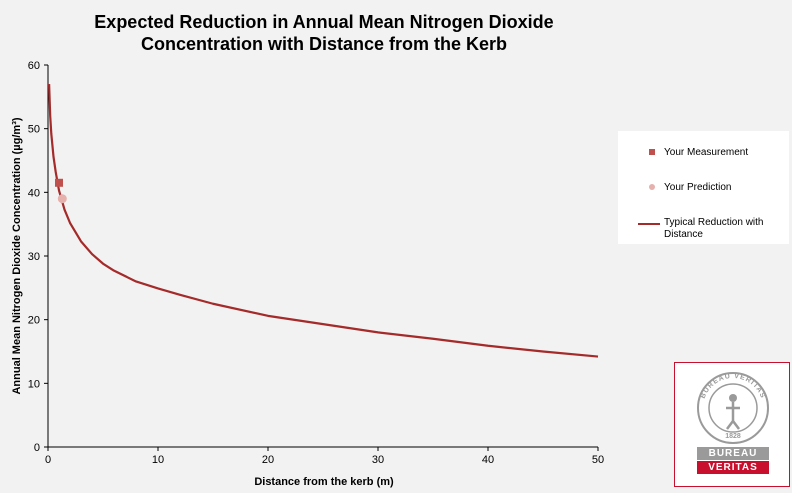 The height and width of the screenshot is (493, 792). I want to click on legend-label-typical: Typical Reduction with Distance, so click(714, 228).